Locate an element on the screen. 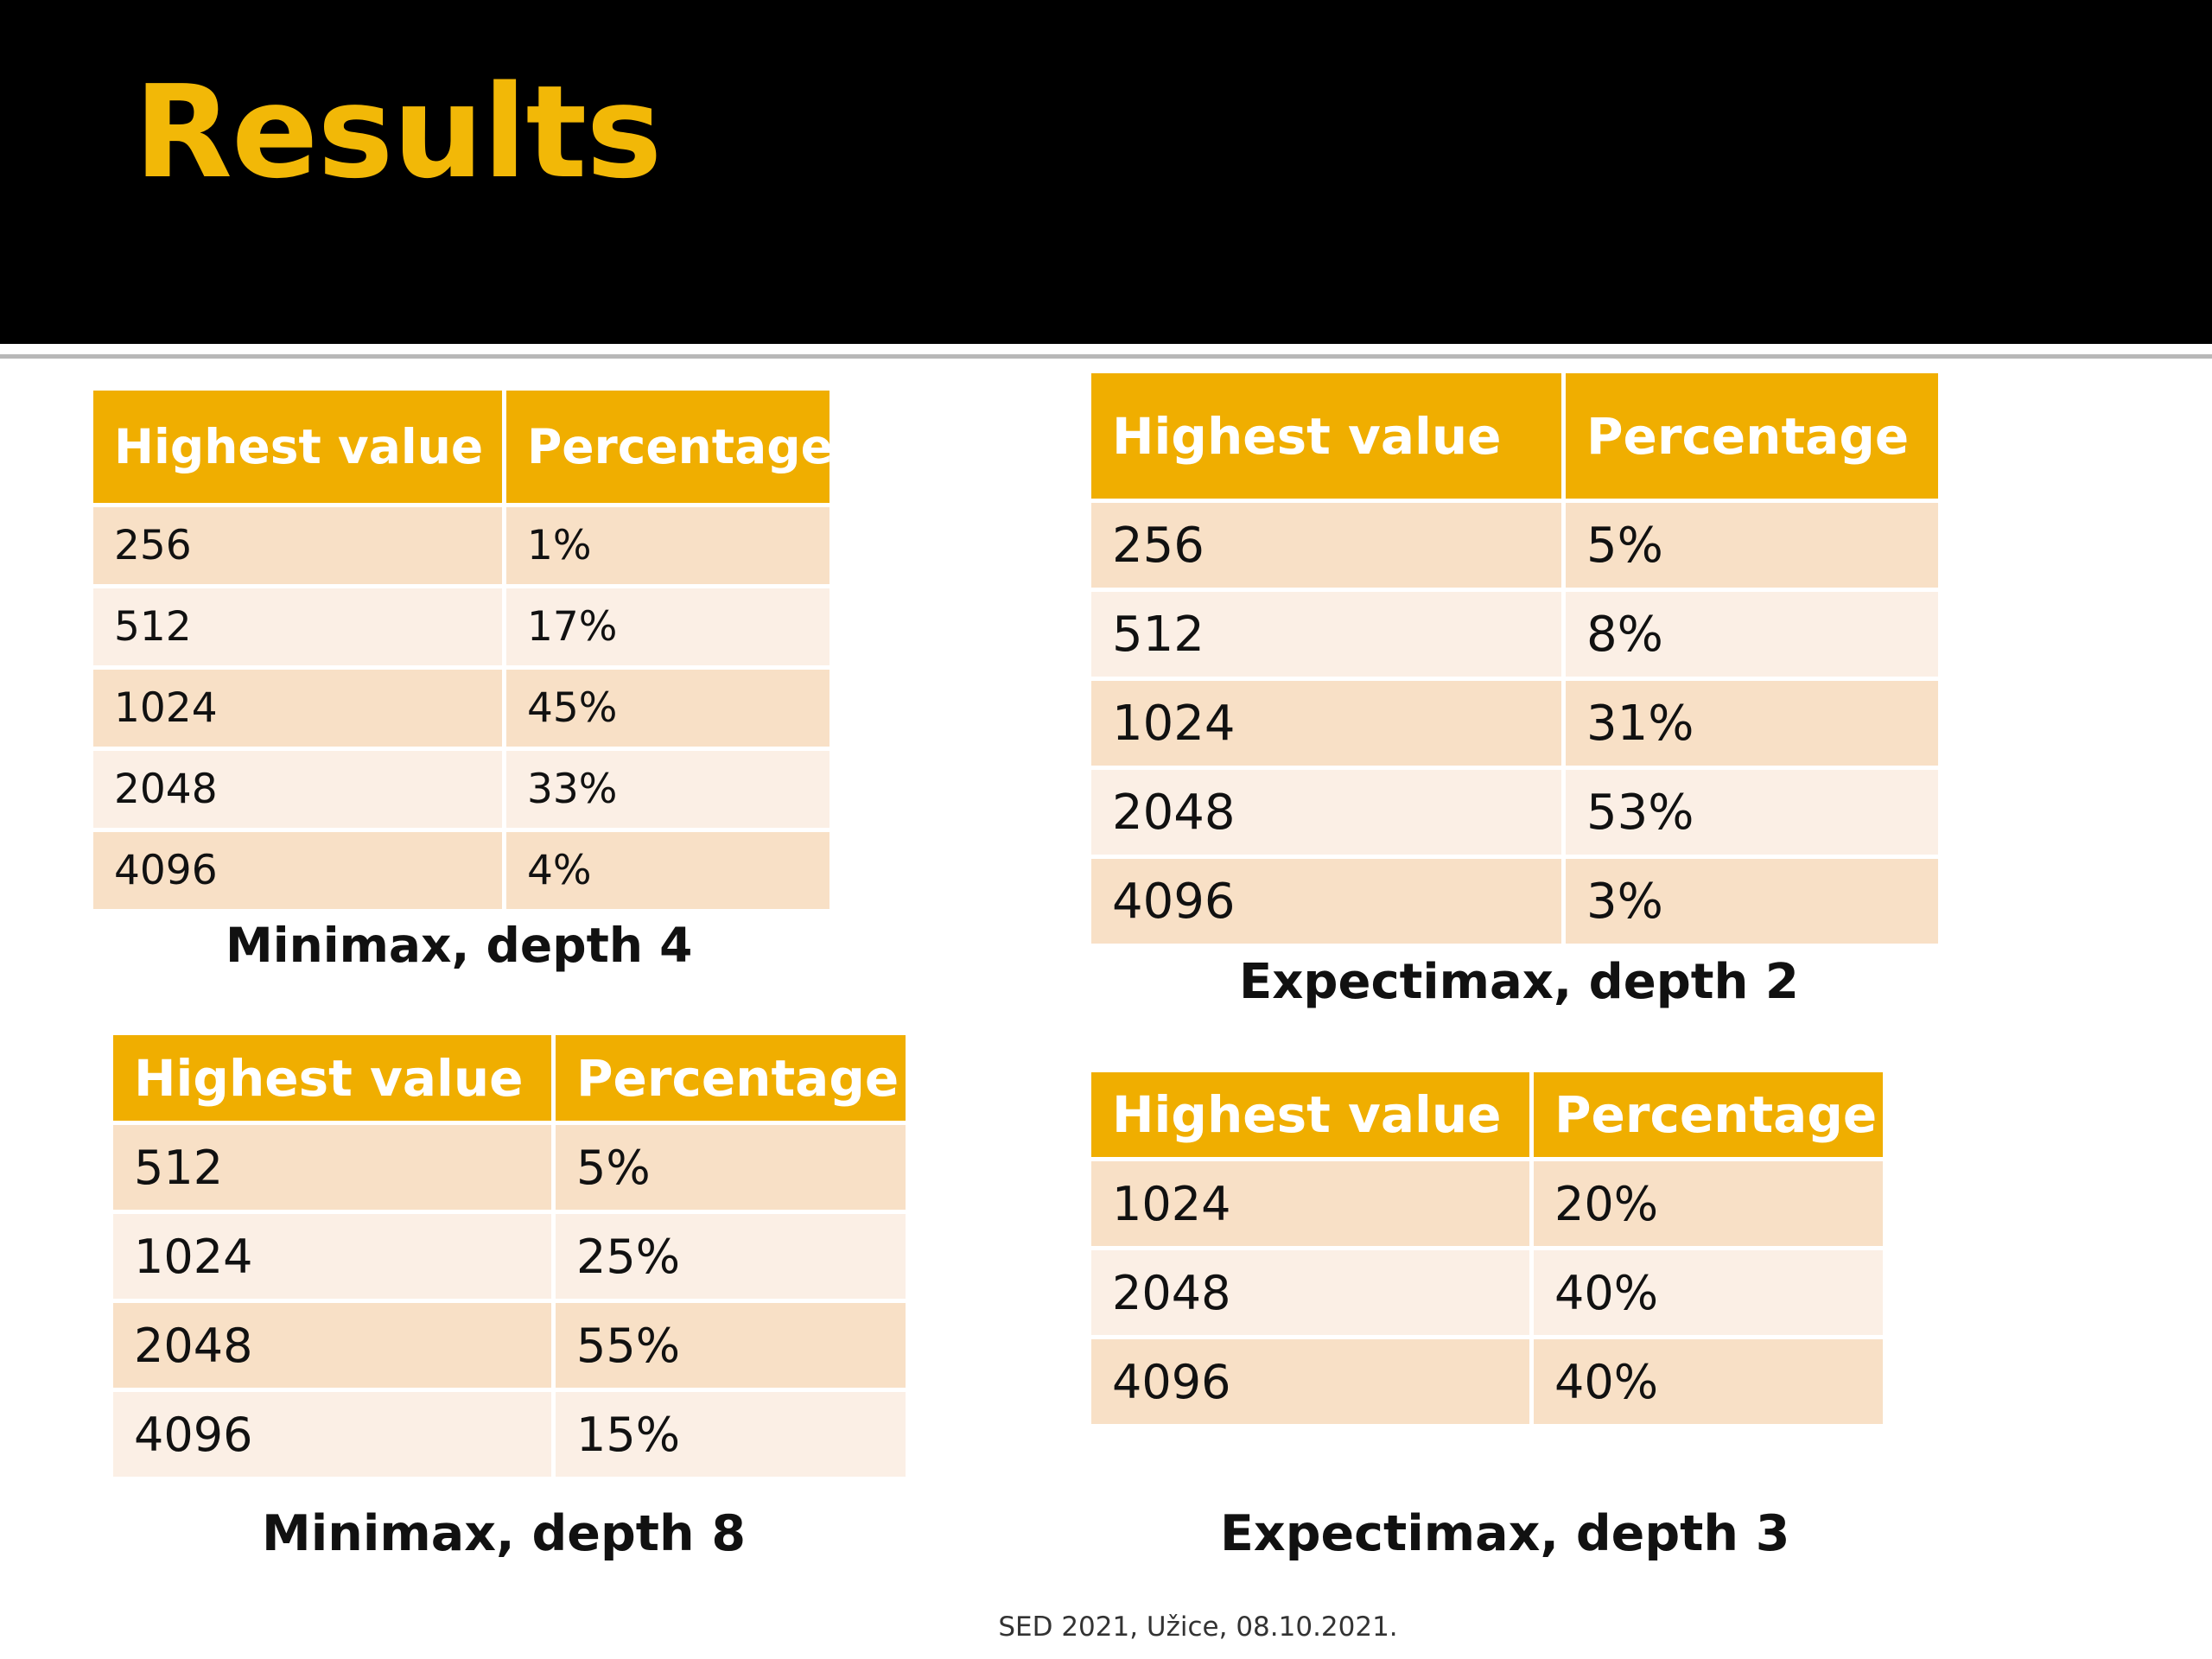 This screenshot has height=1659, width=2212. slide-footer: SED 2021, Užice, 08.10.2021. is located at coordinates (1198, 1627).